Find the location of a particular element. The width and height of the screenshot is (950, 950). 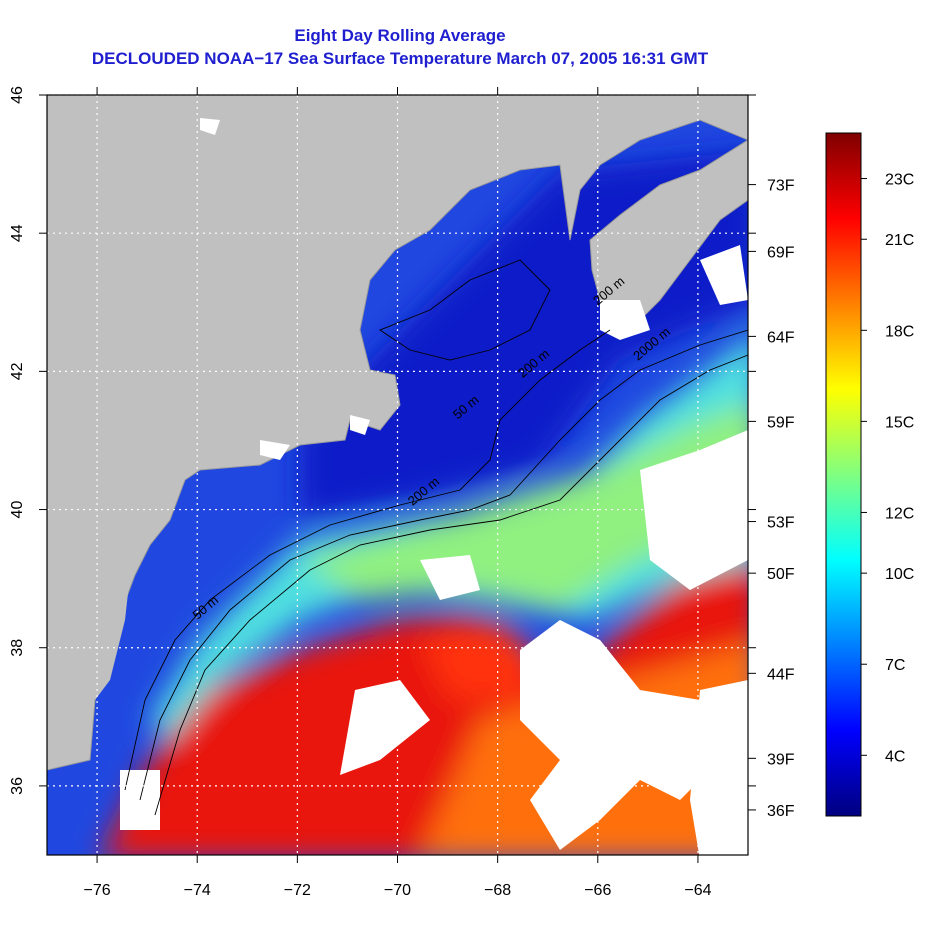

fahrenheit-tick-label: 53F is located at coordinates (781, 523).